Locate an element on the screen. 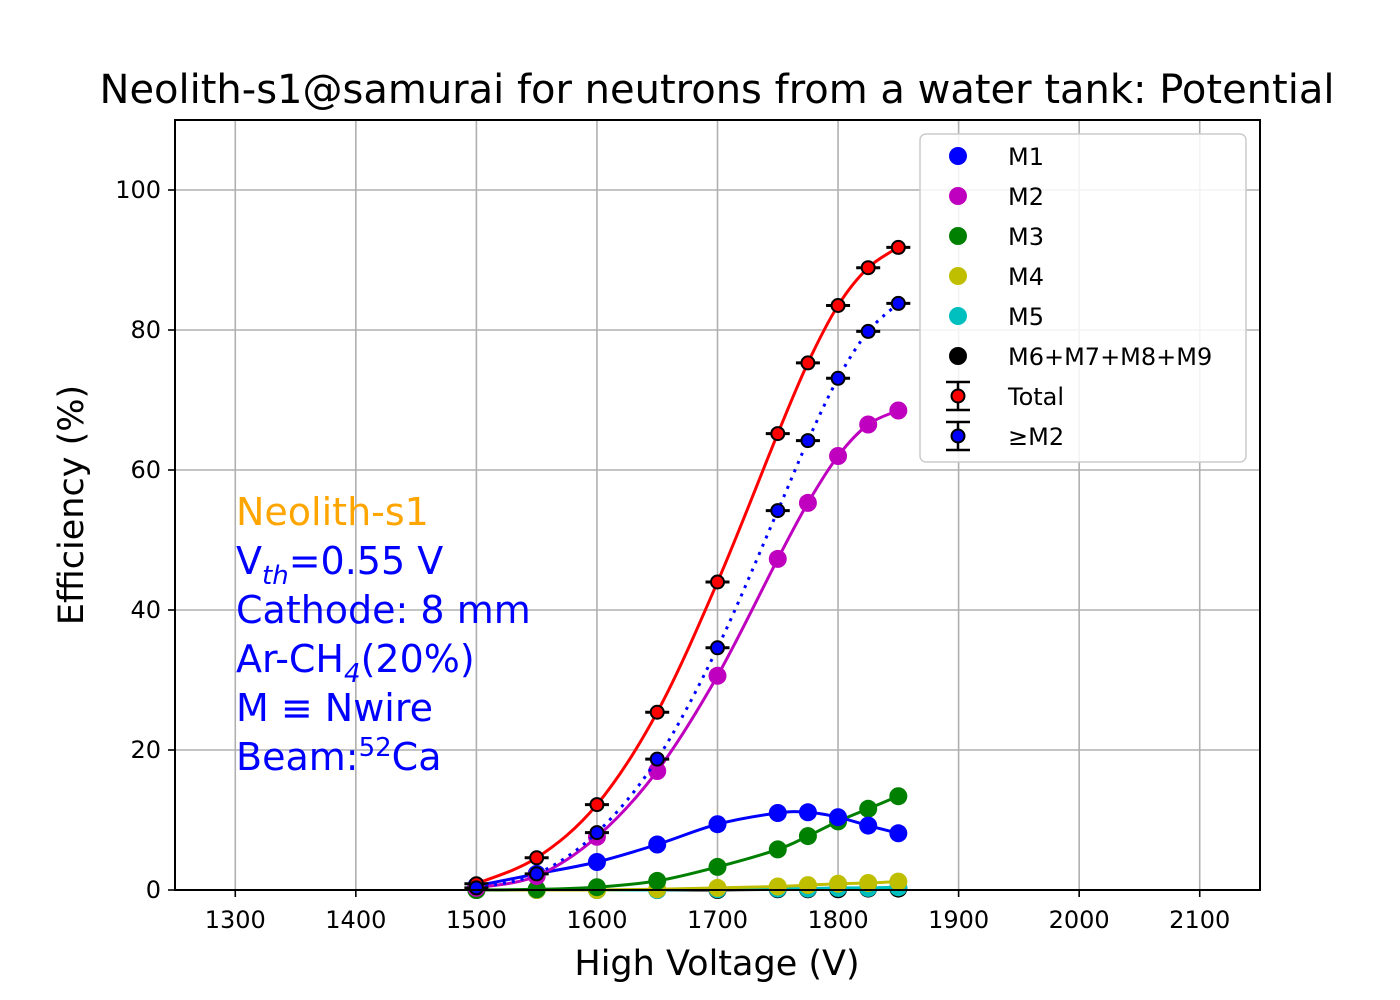 This screenshot has width=1400, height=1000. annotation-line: M ≡ Nwire is located at coordinates (334, 708).